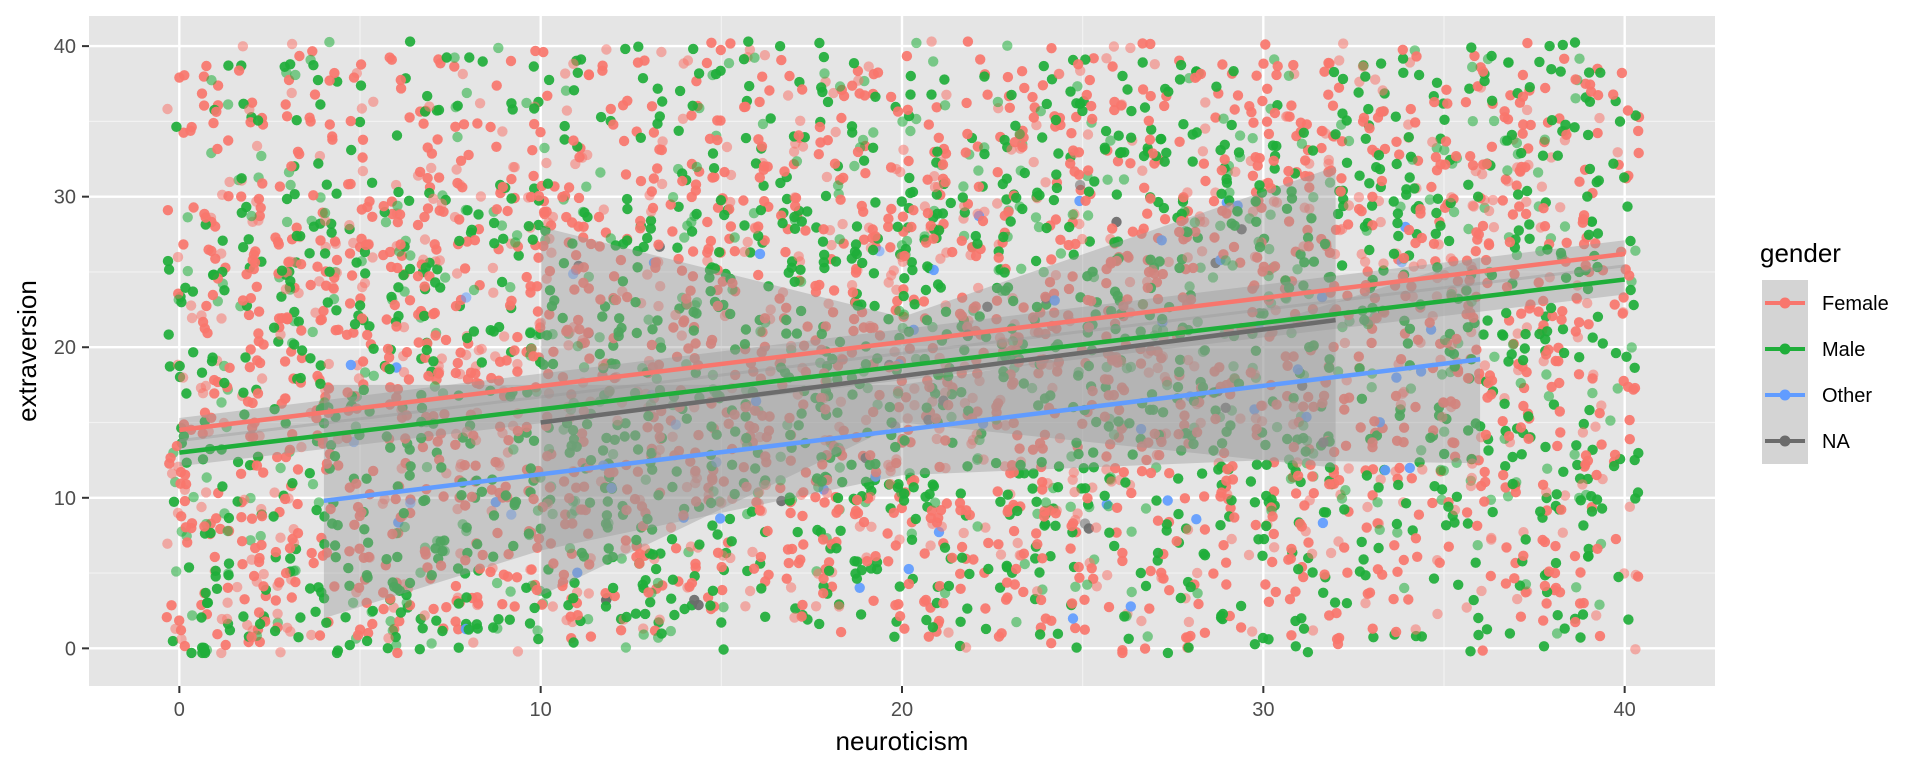 This screenshot has height=773, width=1920. What do you see at coordinates (1323, 523) in the screenshot?
I see `point-other` at bounding box center [1323, 523].